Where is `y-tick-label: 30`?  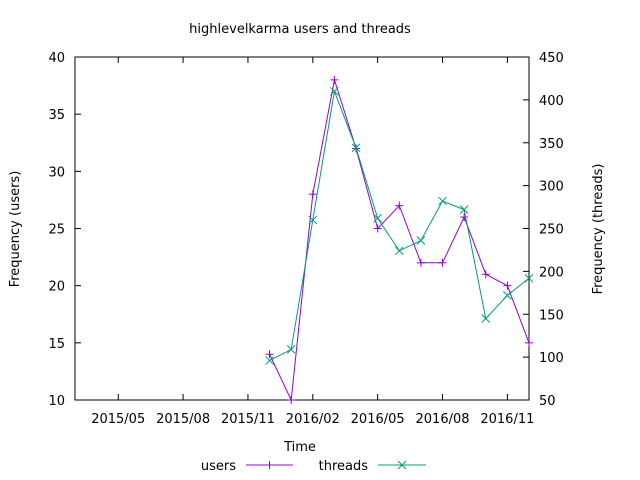 y-tick-label: 30 is located at coordinates (56, 172).